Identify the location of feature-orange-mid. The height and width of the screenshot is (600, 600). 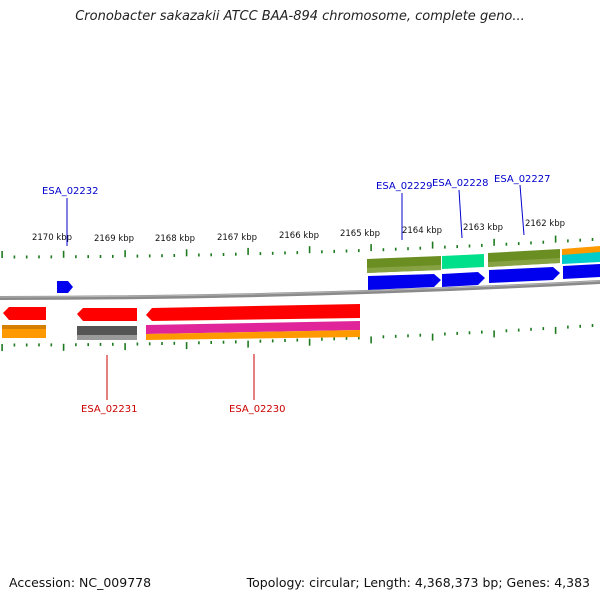
(253, 335).